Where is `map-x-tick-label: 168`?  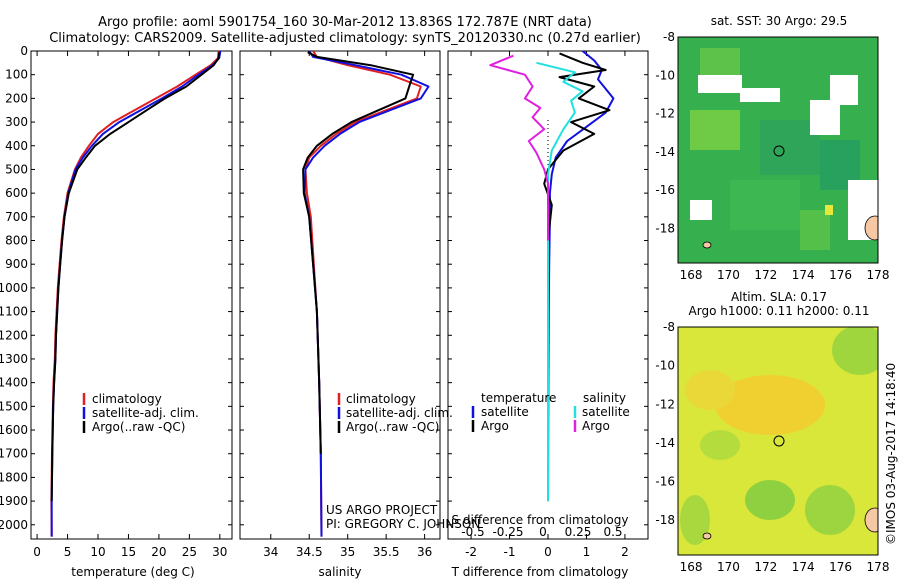 map-x-tick-label: 168 is located at coordinates (691, 567).